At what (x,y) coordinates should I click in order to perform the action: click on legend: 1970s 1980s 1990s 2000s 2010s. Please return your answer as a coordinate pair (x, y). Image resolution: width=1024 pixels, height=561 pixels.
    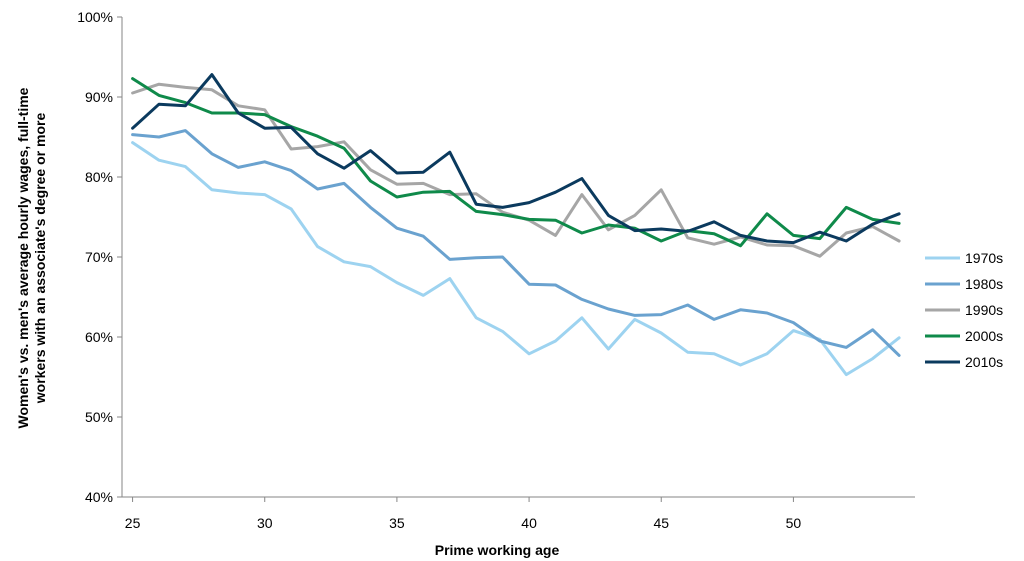
    Looking at the image, I should click on (964, 310).